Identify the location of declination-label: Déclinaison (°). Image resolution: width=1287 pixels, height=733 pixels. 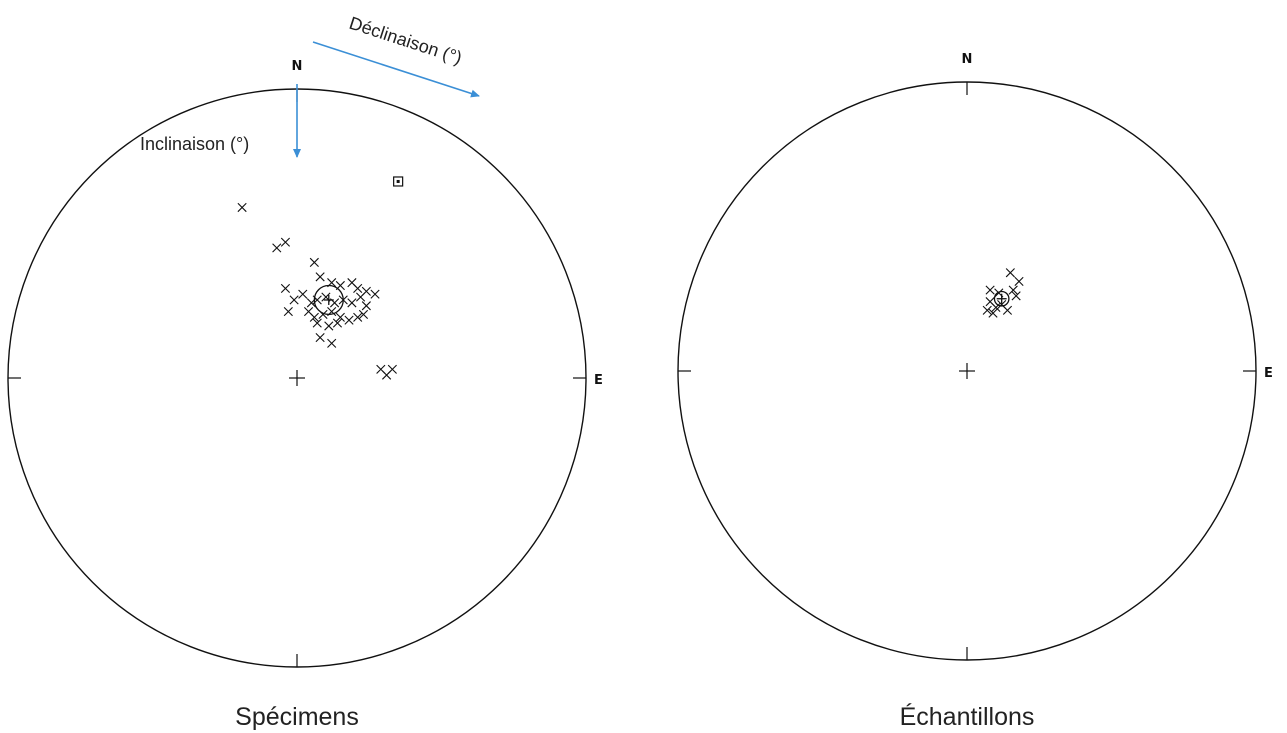
(406, 40).